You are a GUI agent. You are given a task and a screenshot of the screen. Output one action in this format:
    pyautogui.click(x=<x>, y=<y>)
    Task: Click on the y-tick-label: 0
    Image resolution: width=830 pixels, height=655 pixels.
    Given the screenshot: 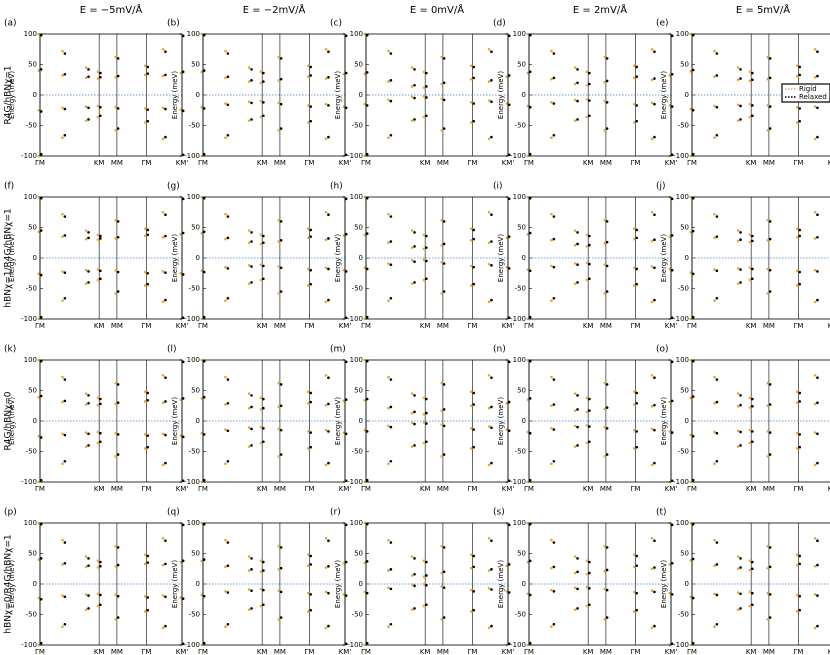 What is the action you would take?
    pyautogui.click(x=35, y=421)
    